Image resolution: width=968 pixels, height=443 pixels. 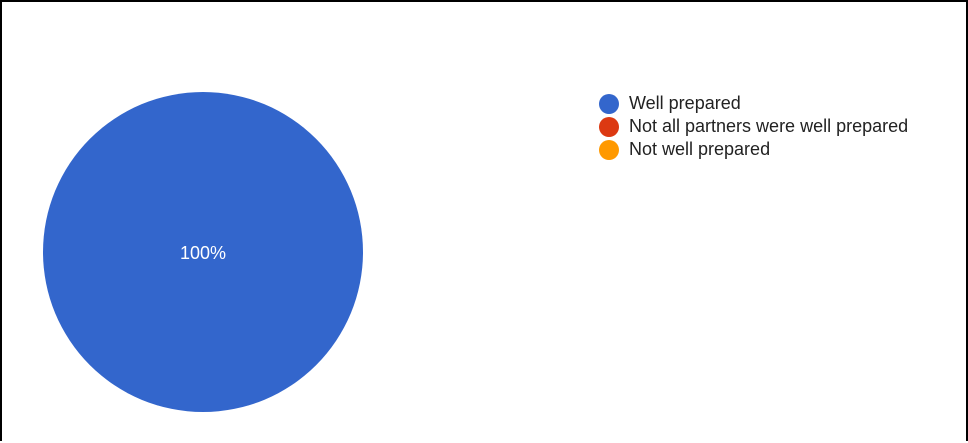 What do you see at coordinates (685, 103) in the screenshot?
I see `legend-label-well-prepared: Well prepared` at bounding box center [685, 103].